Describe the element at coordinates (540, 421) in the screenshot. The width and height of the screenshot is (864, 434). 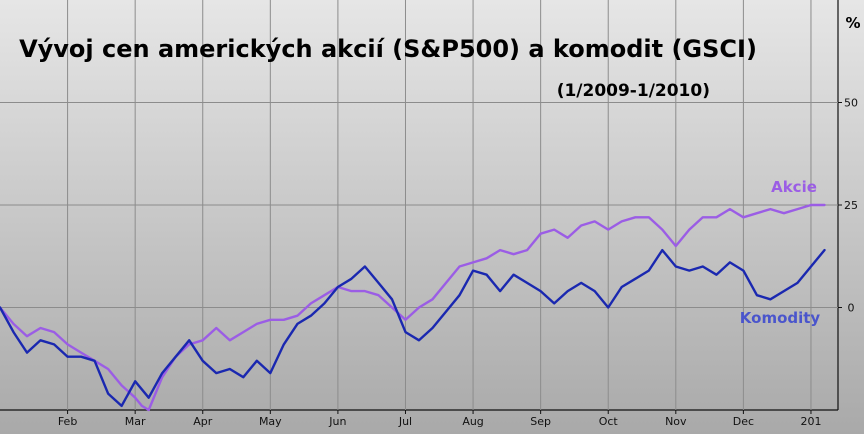
I see `x-tick-label: Sep` at that location.